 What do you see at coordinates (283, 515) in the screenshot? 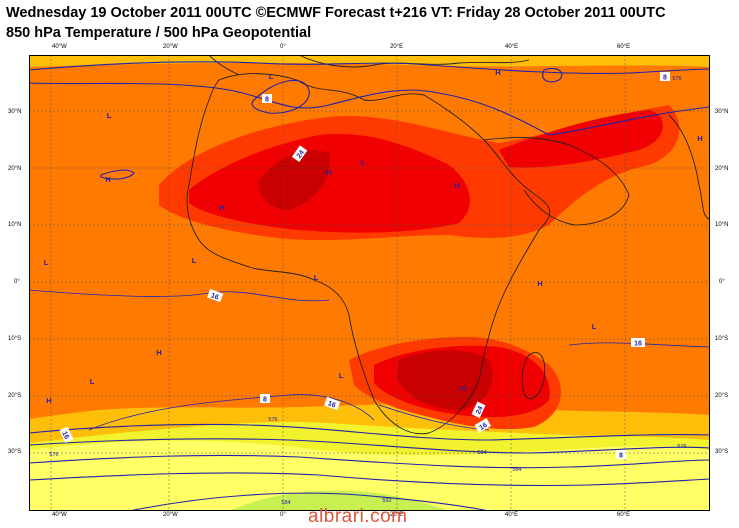
I see `lon-label-bottom: 0°` at bounding box center [283, 515].